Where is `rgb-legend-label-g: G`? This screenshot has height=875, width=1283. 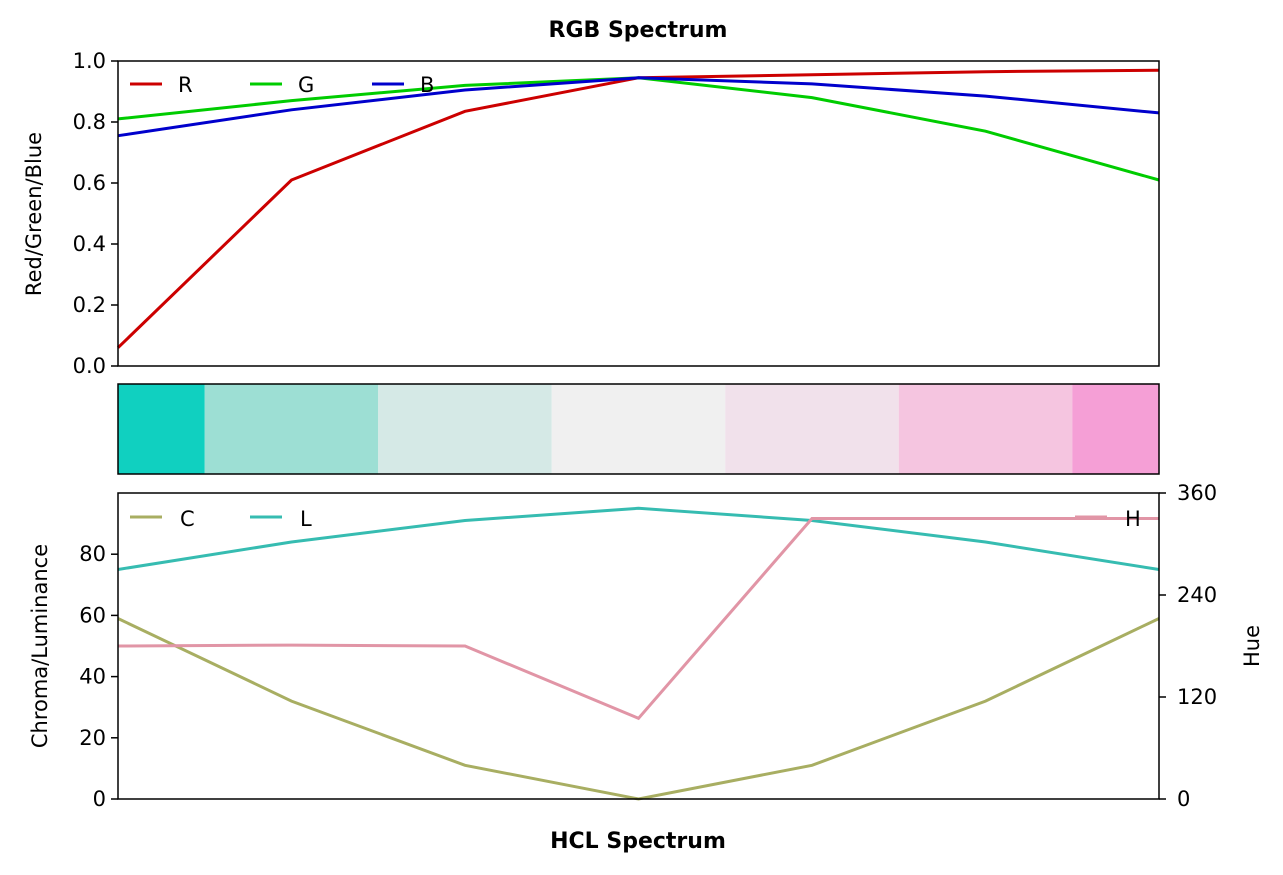 rgb-legend-label-g: G is located at coordinates (306, 85).